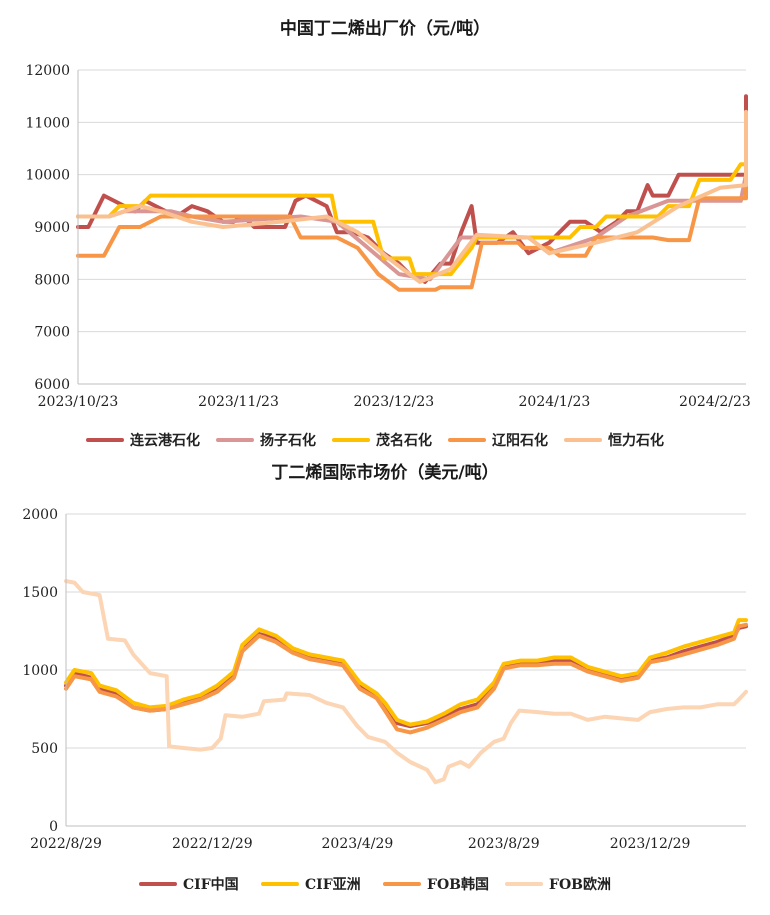 This screenshot has width=770, height=915. What do you see at coordinates (394, 402) in the screenshot?
I see `x-tick-label: 2023/12/23` at bounding box center [394, 402].